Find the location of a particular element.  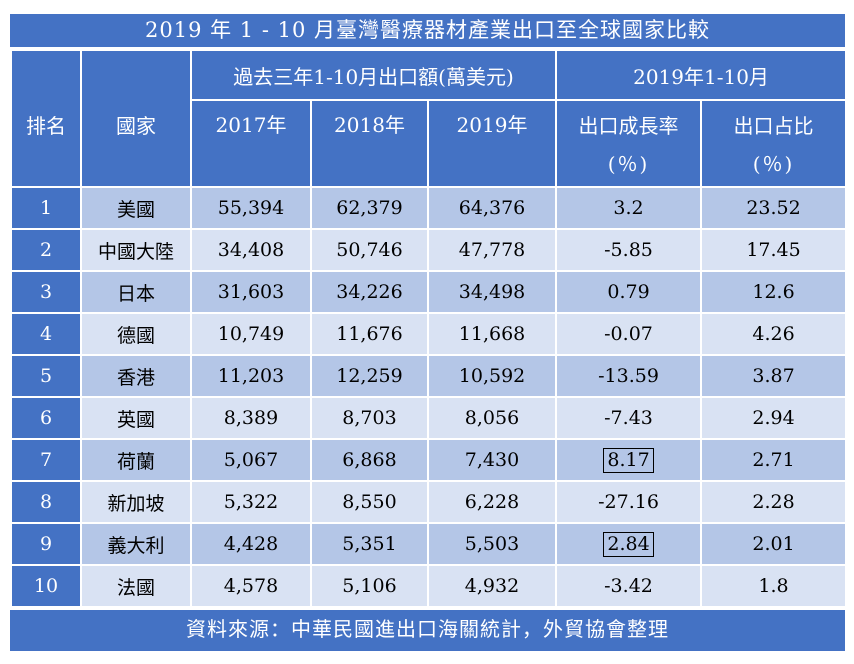

country-cell: 法國 is located at coordinates (136, 586).